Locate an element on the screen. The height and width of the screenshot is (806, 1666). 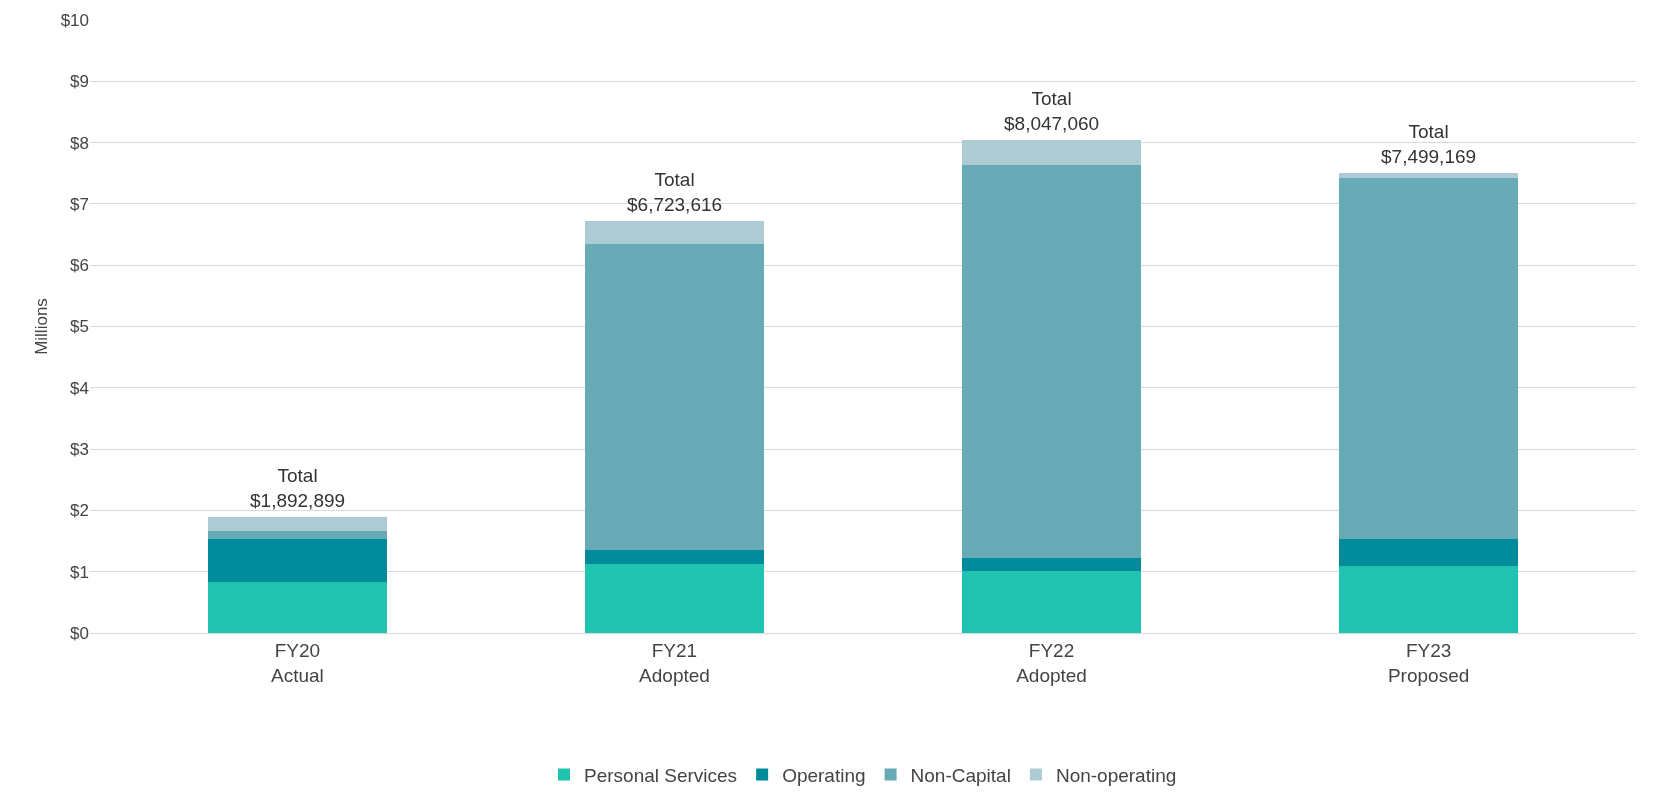
x-tick-label: FY21 Adopted is located at coordinates (674, 662).